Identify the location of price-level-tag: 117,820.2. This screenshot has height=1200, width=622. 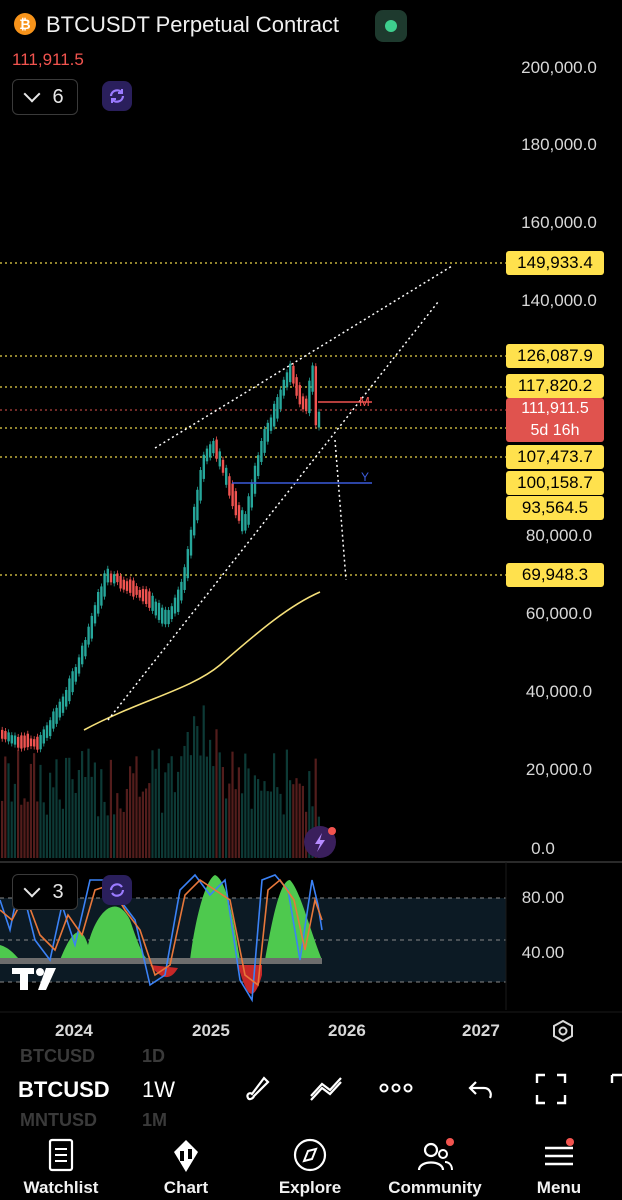
(555, 386).